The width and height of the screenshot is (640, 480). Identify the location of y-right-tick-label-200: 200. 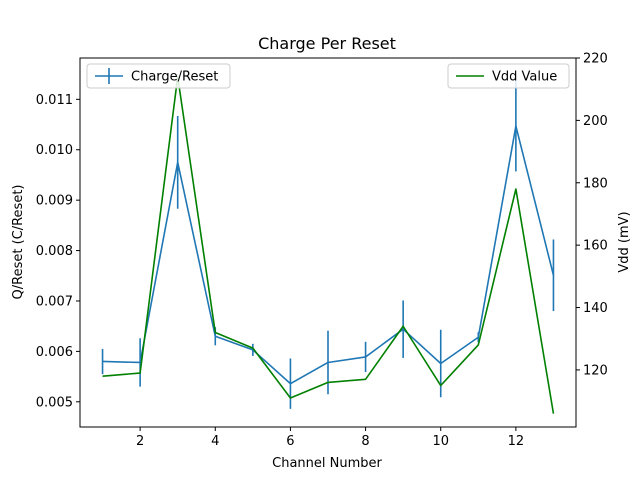
(595, 121).